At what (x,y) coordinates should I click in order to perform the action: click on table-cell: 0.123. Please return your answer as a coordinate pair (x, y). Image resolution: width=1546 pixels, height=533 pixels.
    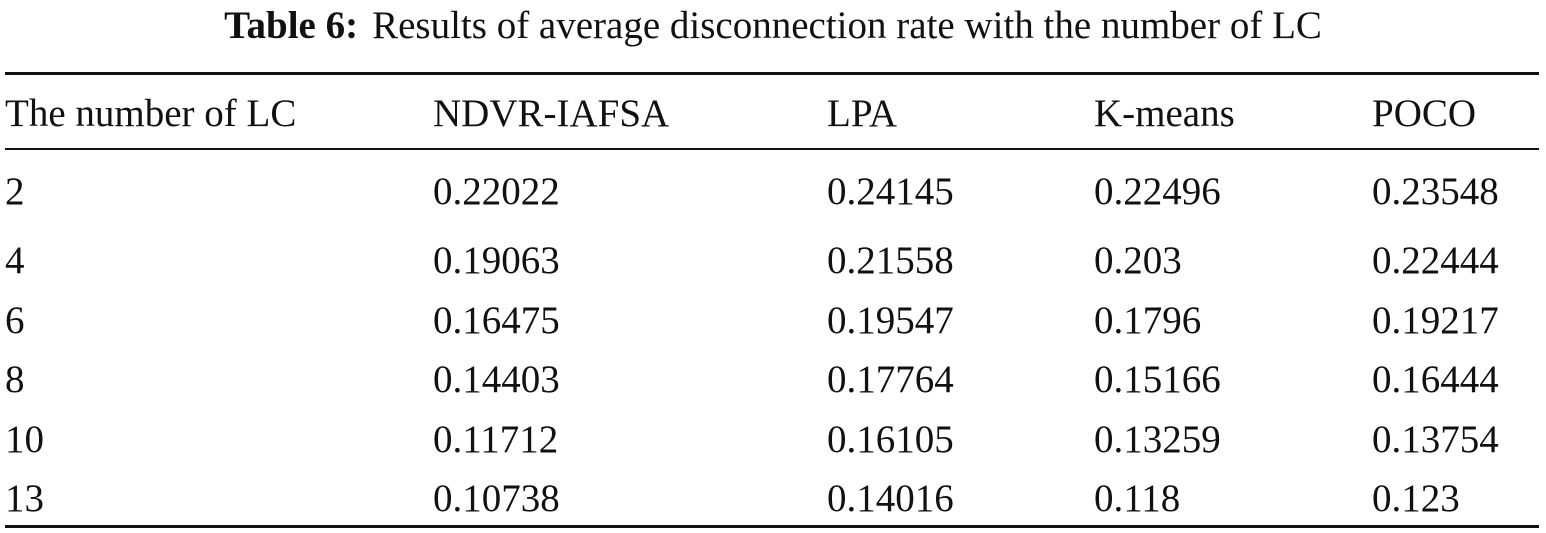
    Looking at the image, I should click on (1416, 499).